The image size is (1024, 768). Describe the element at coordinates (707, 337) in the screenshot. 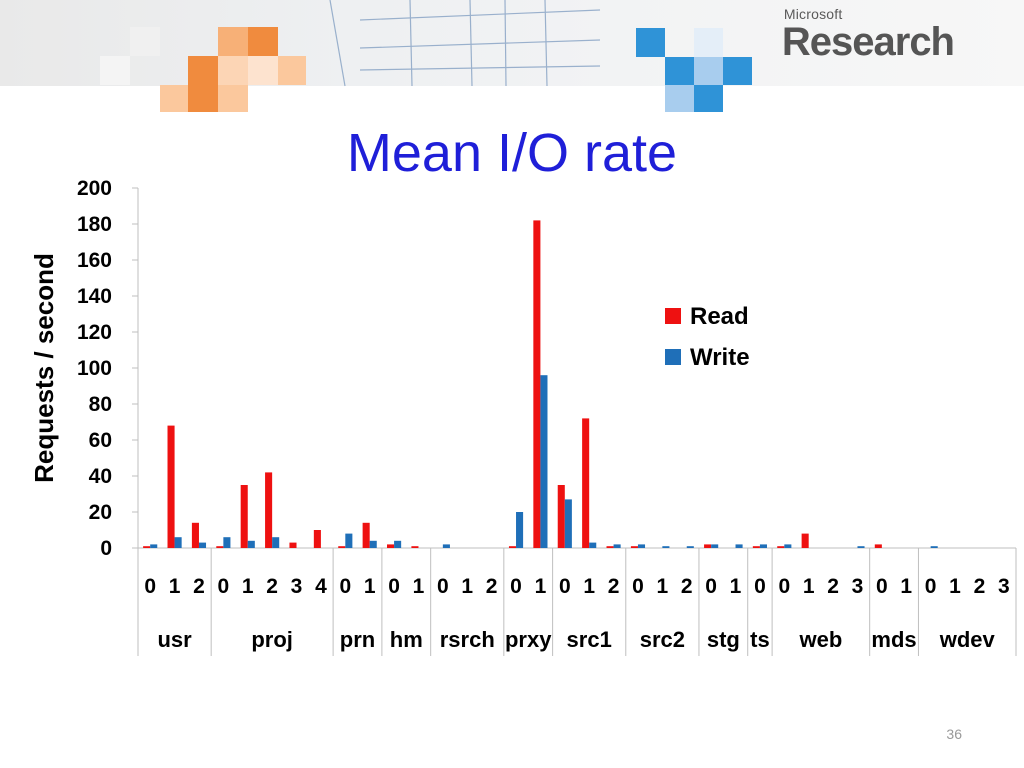

I see `chart-legend: Read Write` at that location.